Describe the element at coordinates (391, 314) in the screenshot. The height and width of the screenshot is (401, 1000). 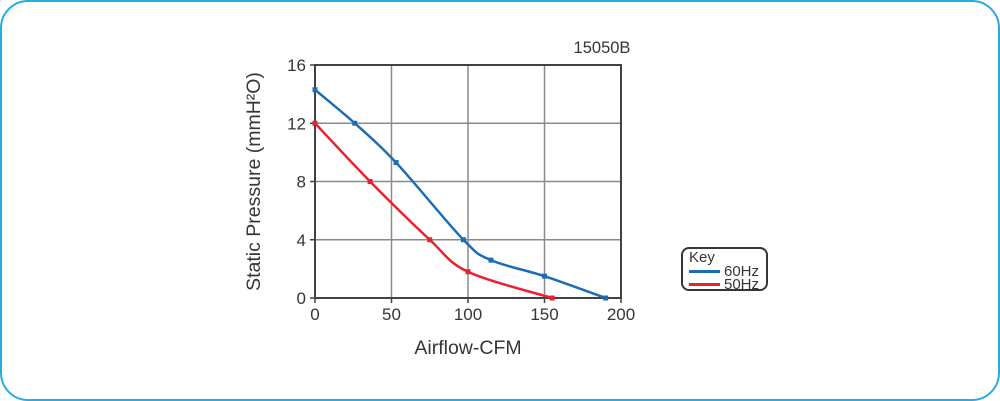
I see `x-tick-label: 50` at that location.